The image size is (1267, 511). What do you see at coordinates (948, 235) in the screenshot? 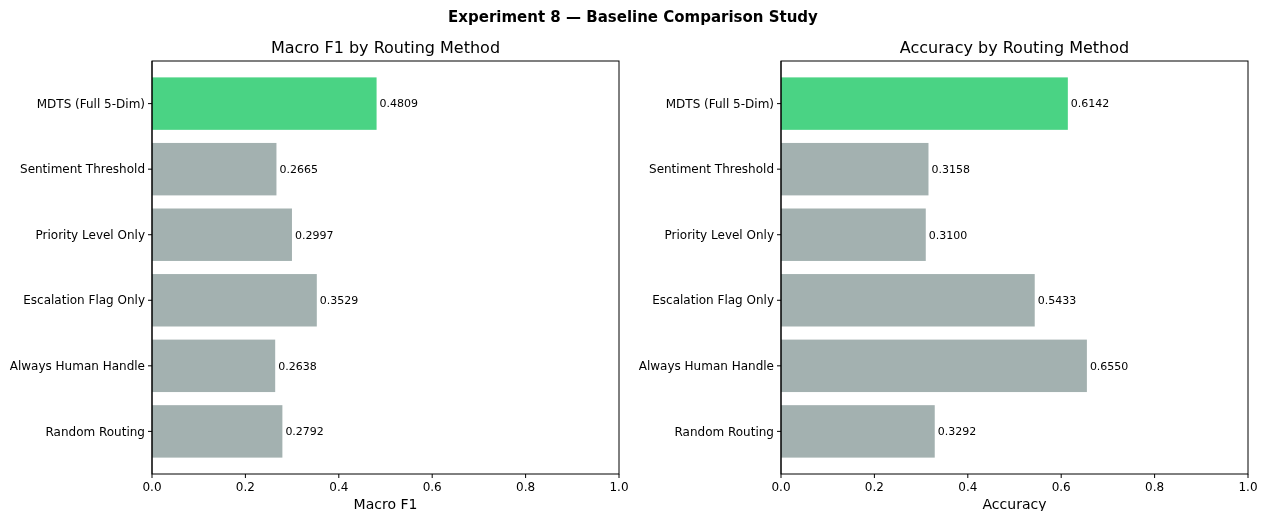
I see `data-label: 0.3100` at bounding box center [948, 235].